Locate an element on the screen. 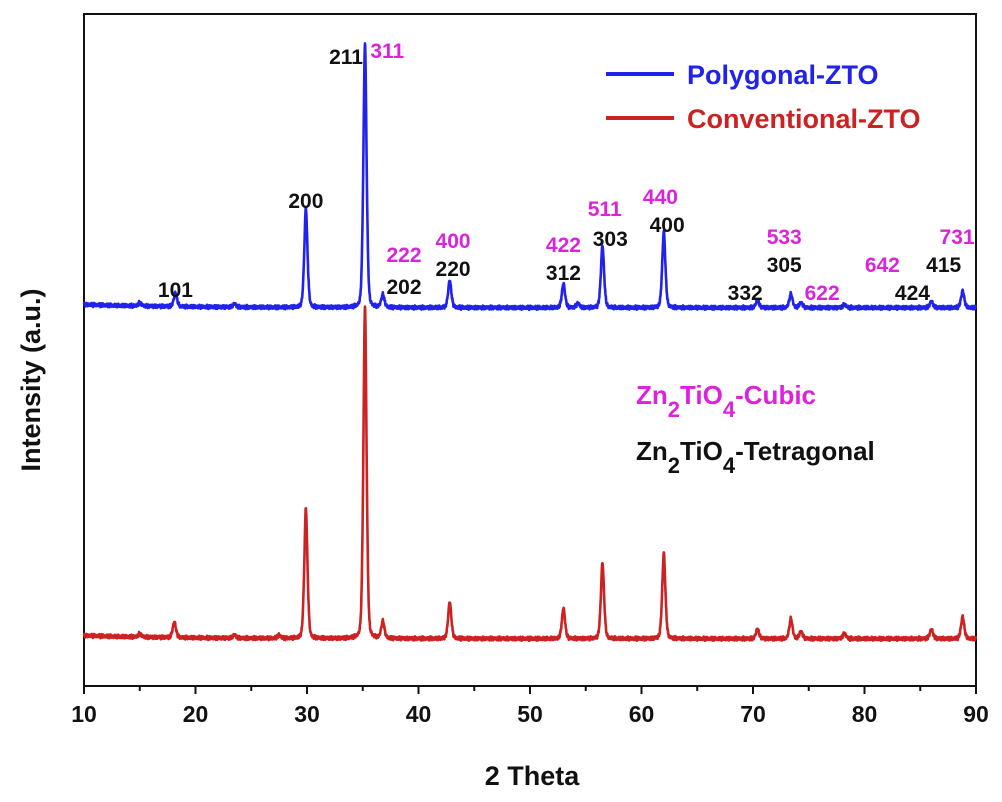 This screenshot has width=1002, height=802. x-tick-label: 40 is located at coordinates (419, 714).